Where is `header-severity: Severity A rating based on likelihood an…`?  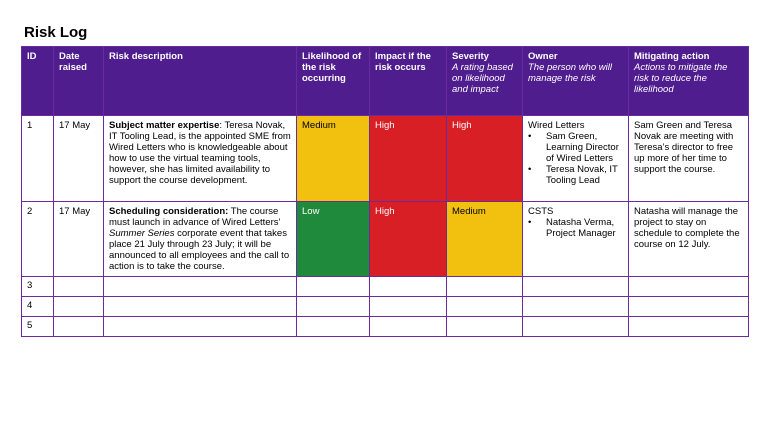 header-severity: Severity A rating based on likelihood an… is located at coordinates (484, 81).